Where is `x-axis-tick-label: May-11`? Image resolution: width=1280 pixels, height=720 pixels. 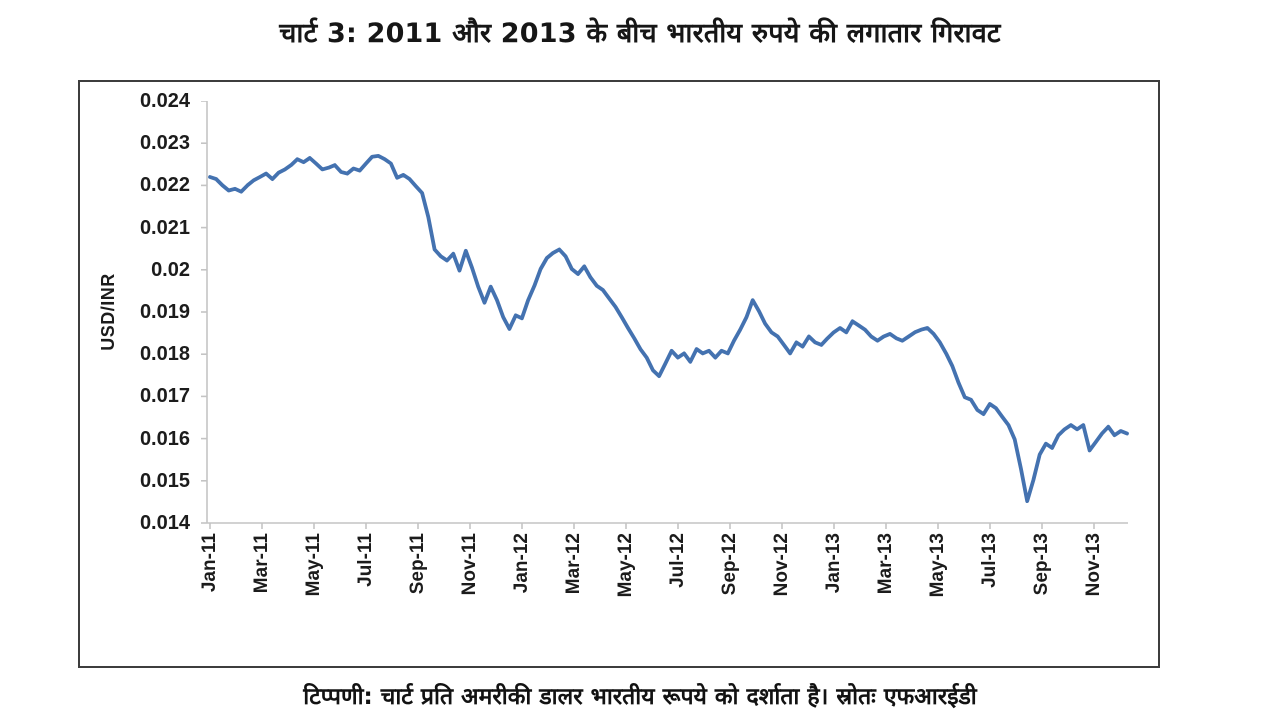 x-axis-tick-label: May-11 is located at coordinates (313, 565).